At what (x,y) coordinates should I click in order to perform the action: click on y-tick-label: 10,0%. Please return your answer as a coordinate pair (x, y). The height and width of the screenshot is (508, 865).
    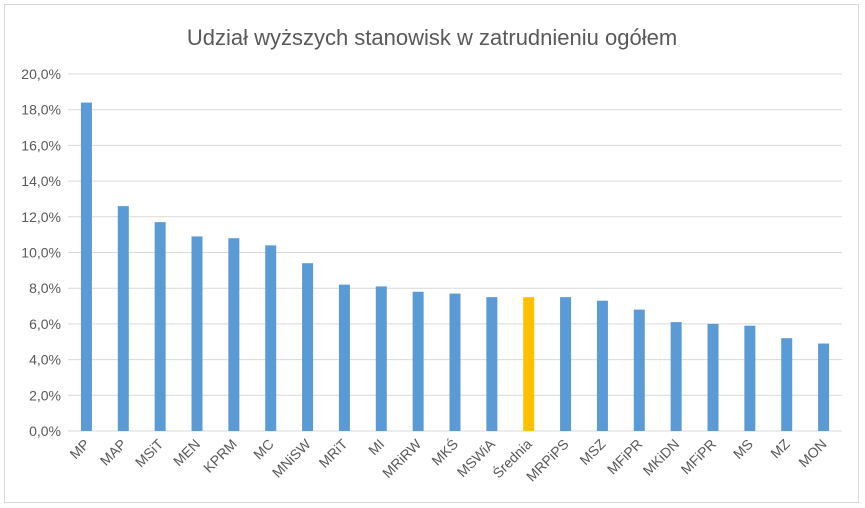
    Looking at the image, I should click on (41, 253).